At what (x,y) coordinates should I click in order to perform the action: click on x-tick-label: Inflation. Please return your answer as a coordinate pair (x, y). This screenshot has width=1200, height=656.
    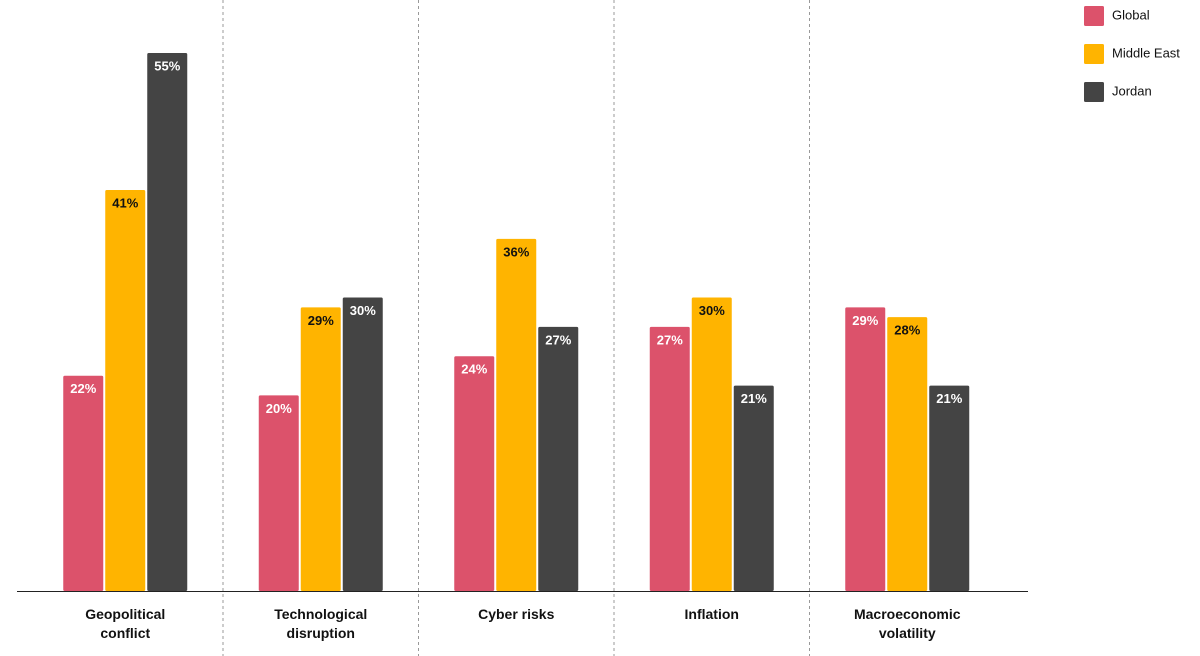
    Looking at the image, I should click on (711, 614).